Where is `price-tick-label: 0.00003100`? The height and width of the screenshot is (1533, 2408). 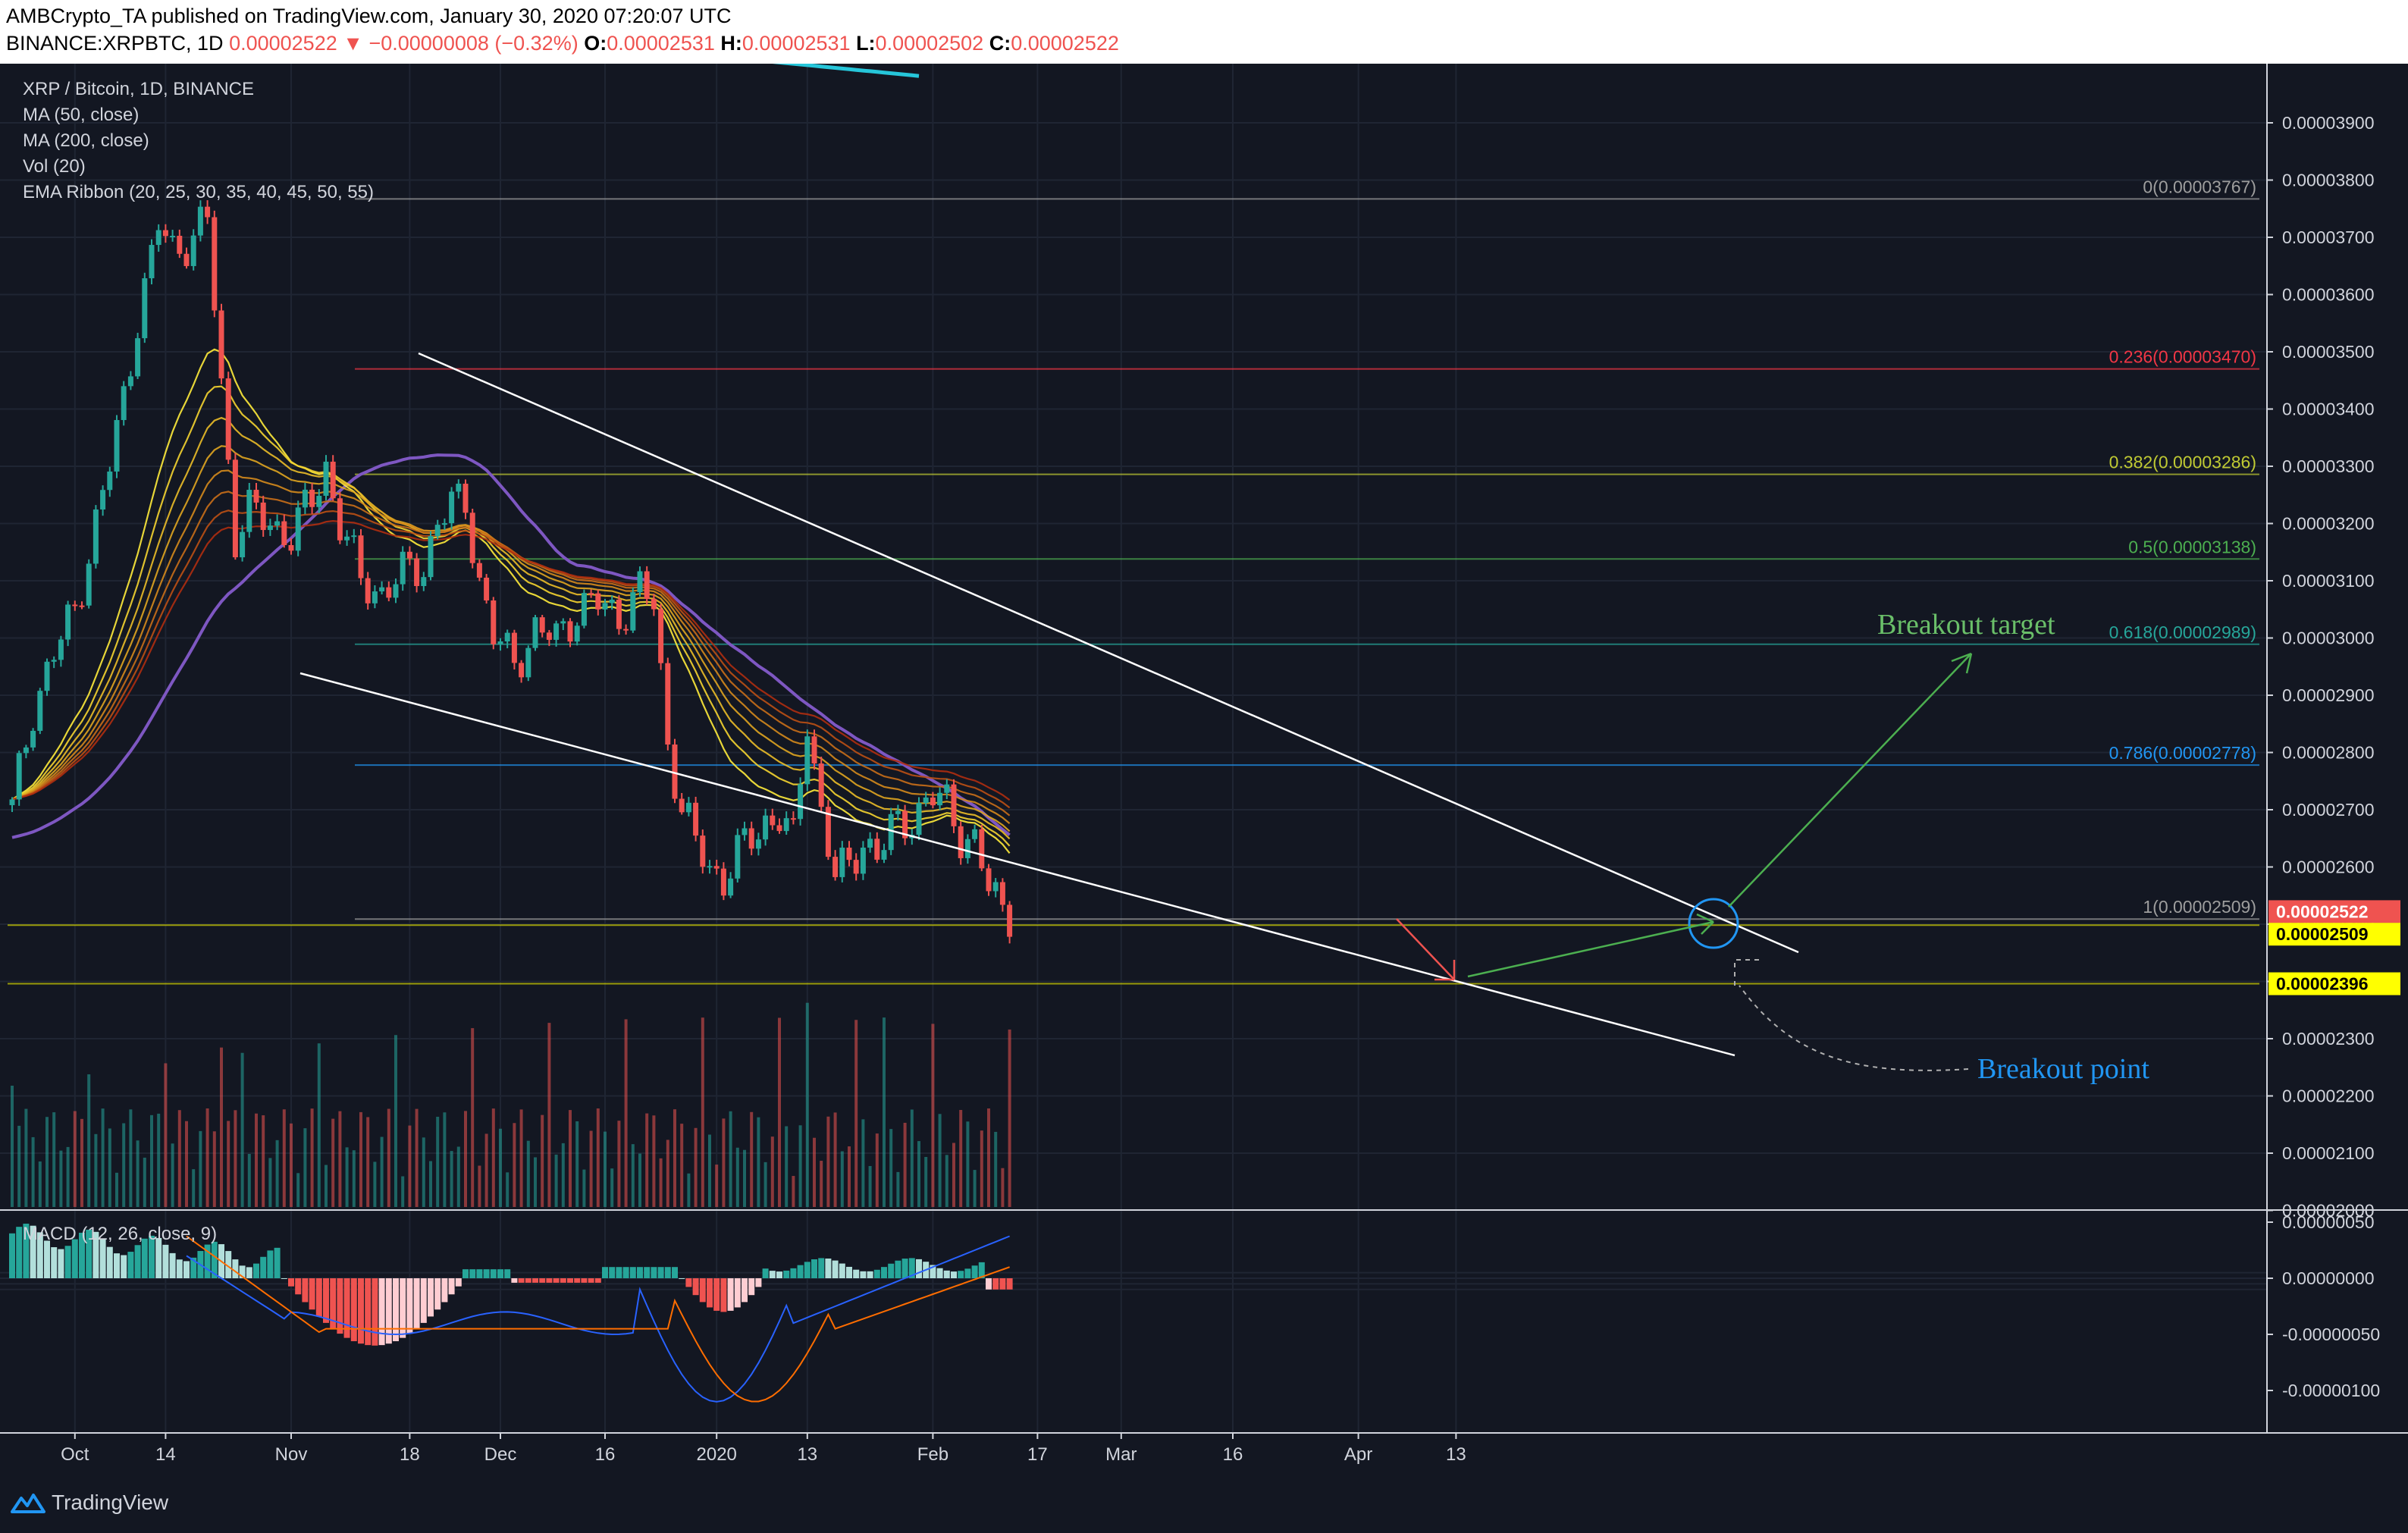
price-tick-label: 0.00003100 is located at coordinates (2328, 581).